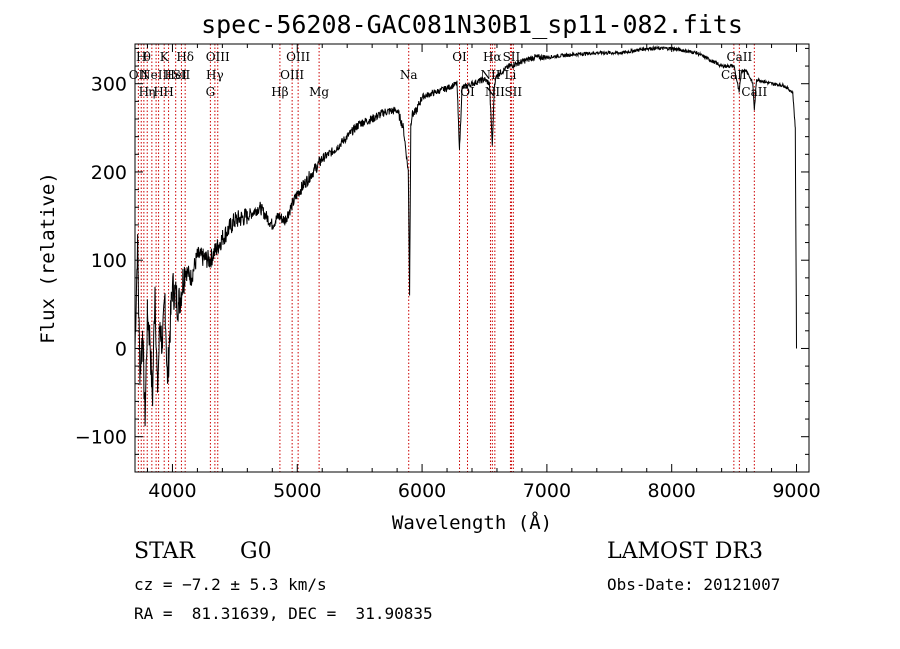 This screenshot has width=900, height=649. What do you see at coordinates (215, 75) in the screenshot?
I see `emission-line-label: Hγ` at bounding box center [215, 75].